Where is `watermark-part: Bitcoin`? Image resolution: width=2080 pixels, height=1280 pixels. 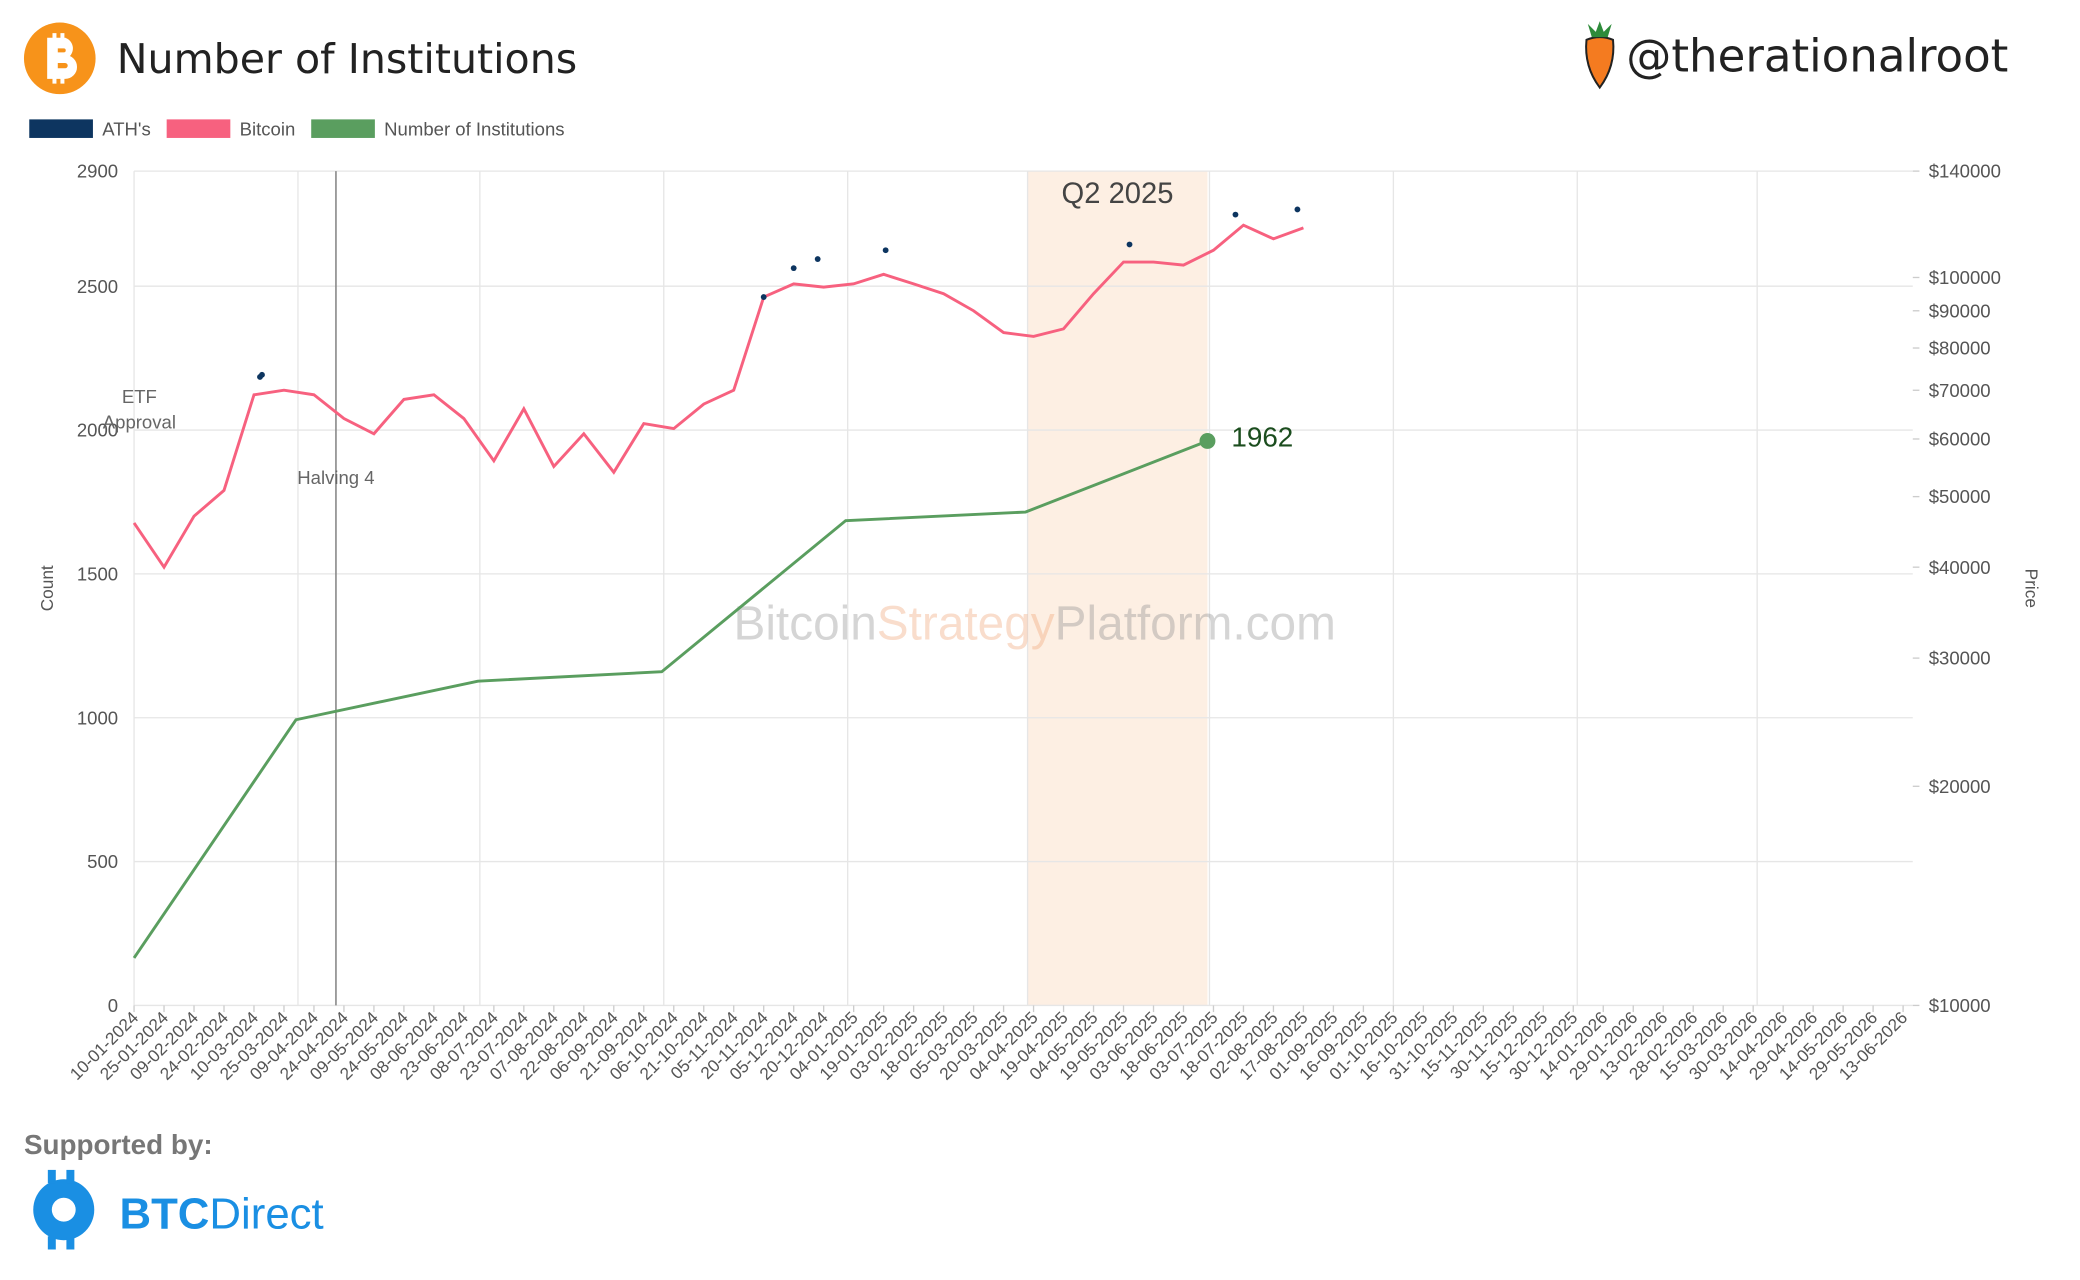
watermark-part: Bitcoin is located at coordinates (804, 623).